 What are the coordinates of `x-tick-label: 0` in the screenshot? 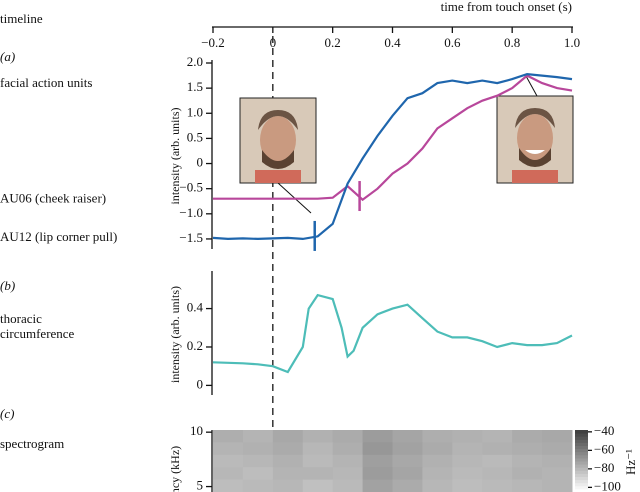 It's located at (273, 42).